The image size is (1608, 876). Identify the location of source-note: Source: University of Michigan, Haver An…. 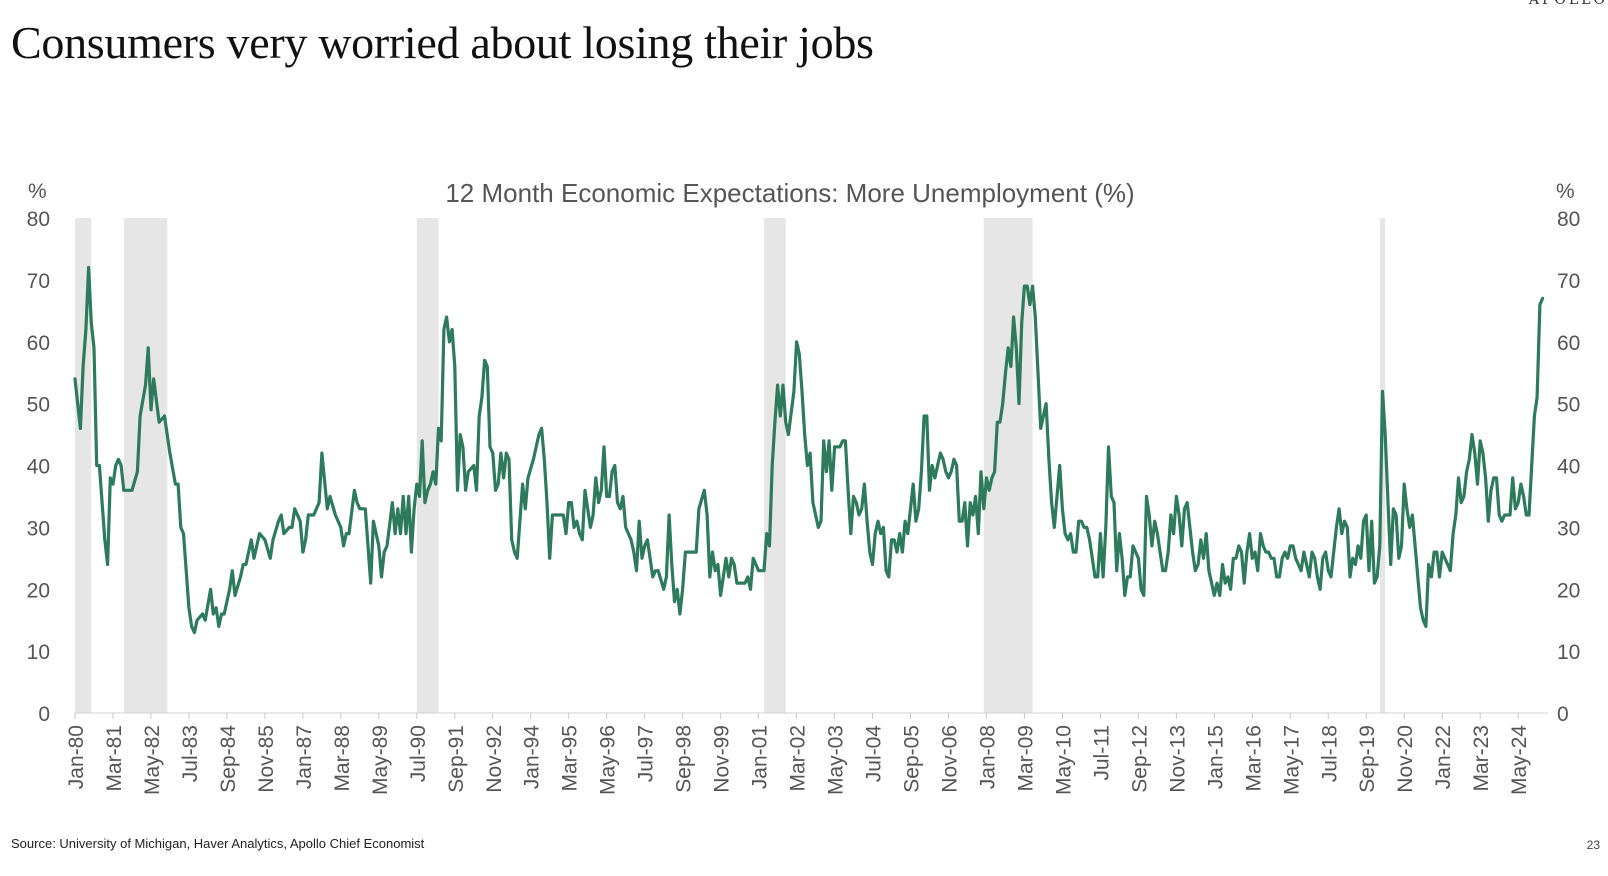
(217, 843).